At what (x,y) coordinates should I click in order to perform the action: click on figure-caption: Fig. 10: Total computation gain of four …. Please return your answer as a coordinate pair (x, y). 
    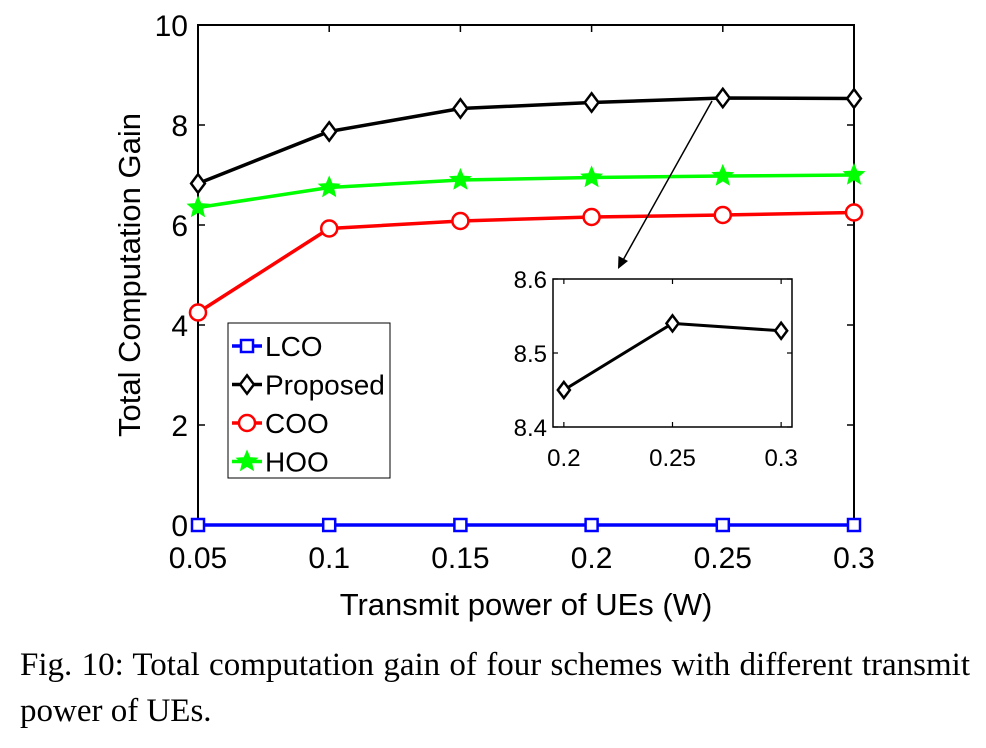
    Looking at the image, I should click on (495, 688).